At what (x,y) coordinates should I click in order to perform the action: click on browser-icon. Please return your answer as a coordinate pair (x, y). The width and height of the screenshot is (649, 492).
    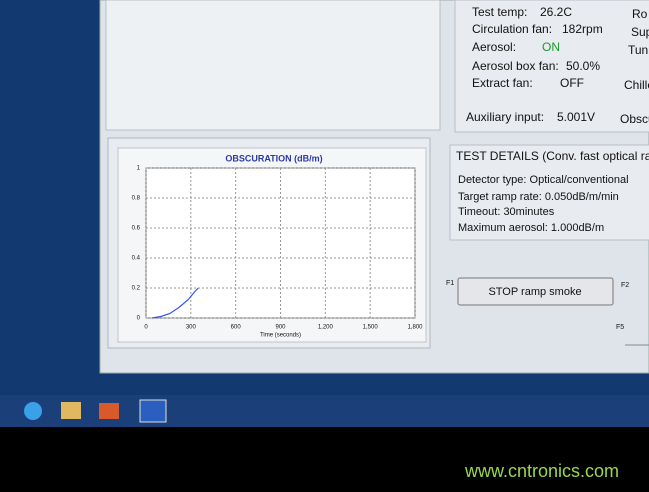
    Looking at the image, I should click on (33, 411).